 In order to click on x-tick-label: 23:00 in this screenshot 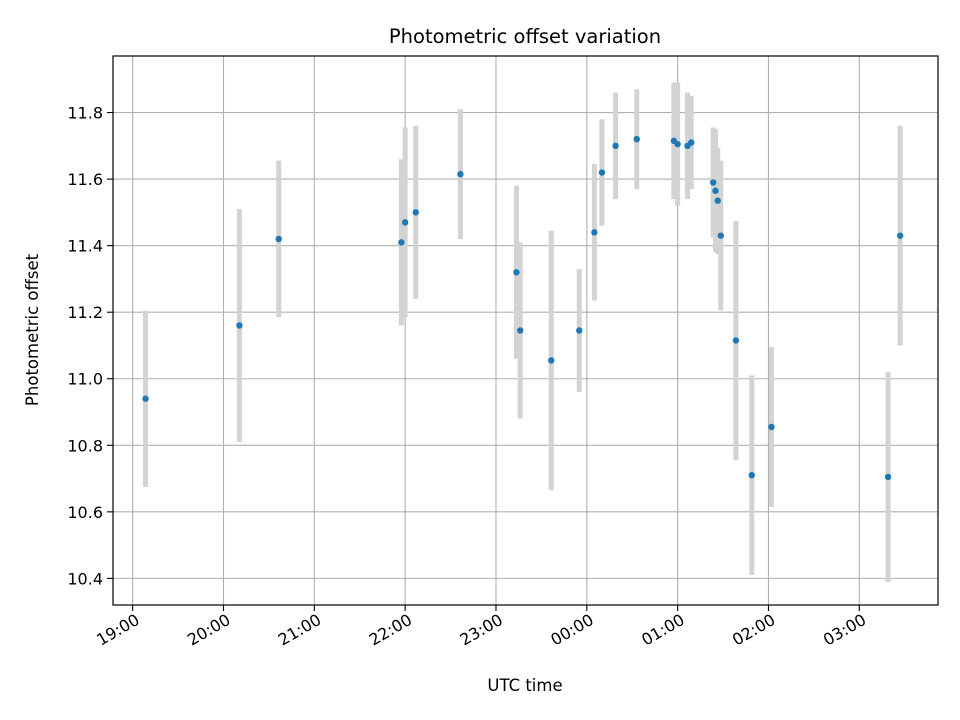, I will do `click(481, 630)`.